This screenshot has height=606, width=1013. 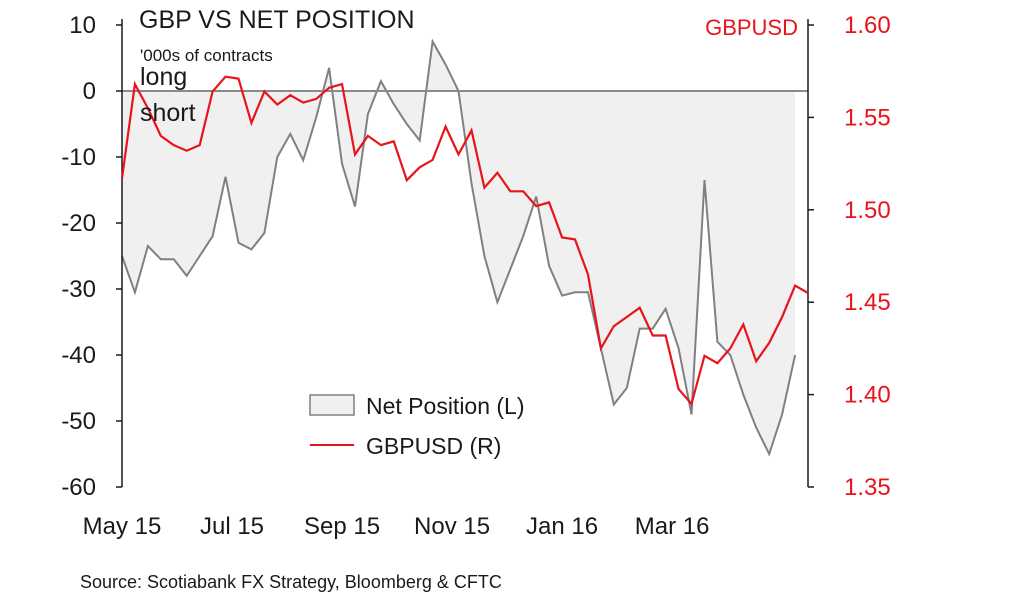 What do you see at coordinates (867, 395) in the screenshot?
I see `right-tick-label: 1.40` at bounding box center [867, 395].